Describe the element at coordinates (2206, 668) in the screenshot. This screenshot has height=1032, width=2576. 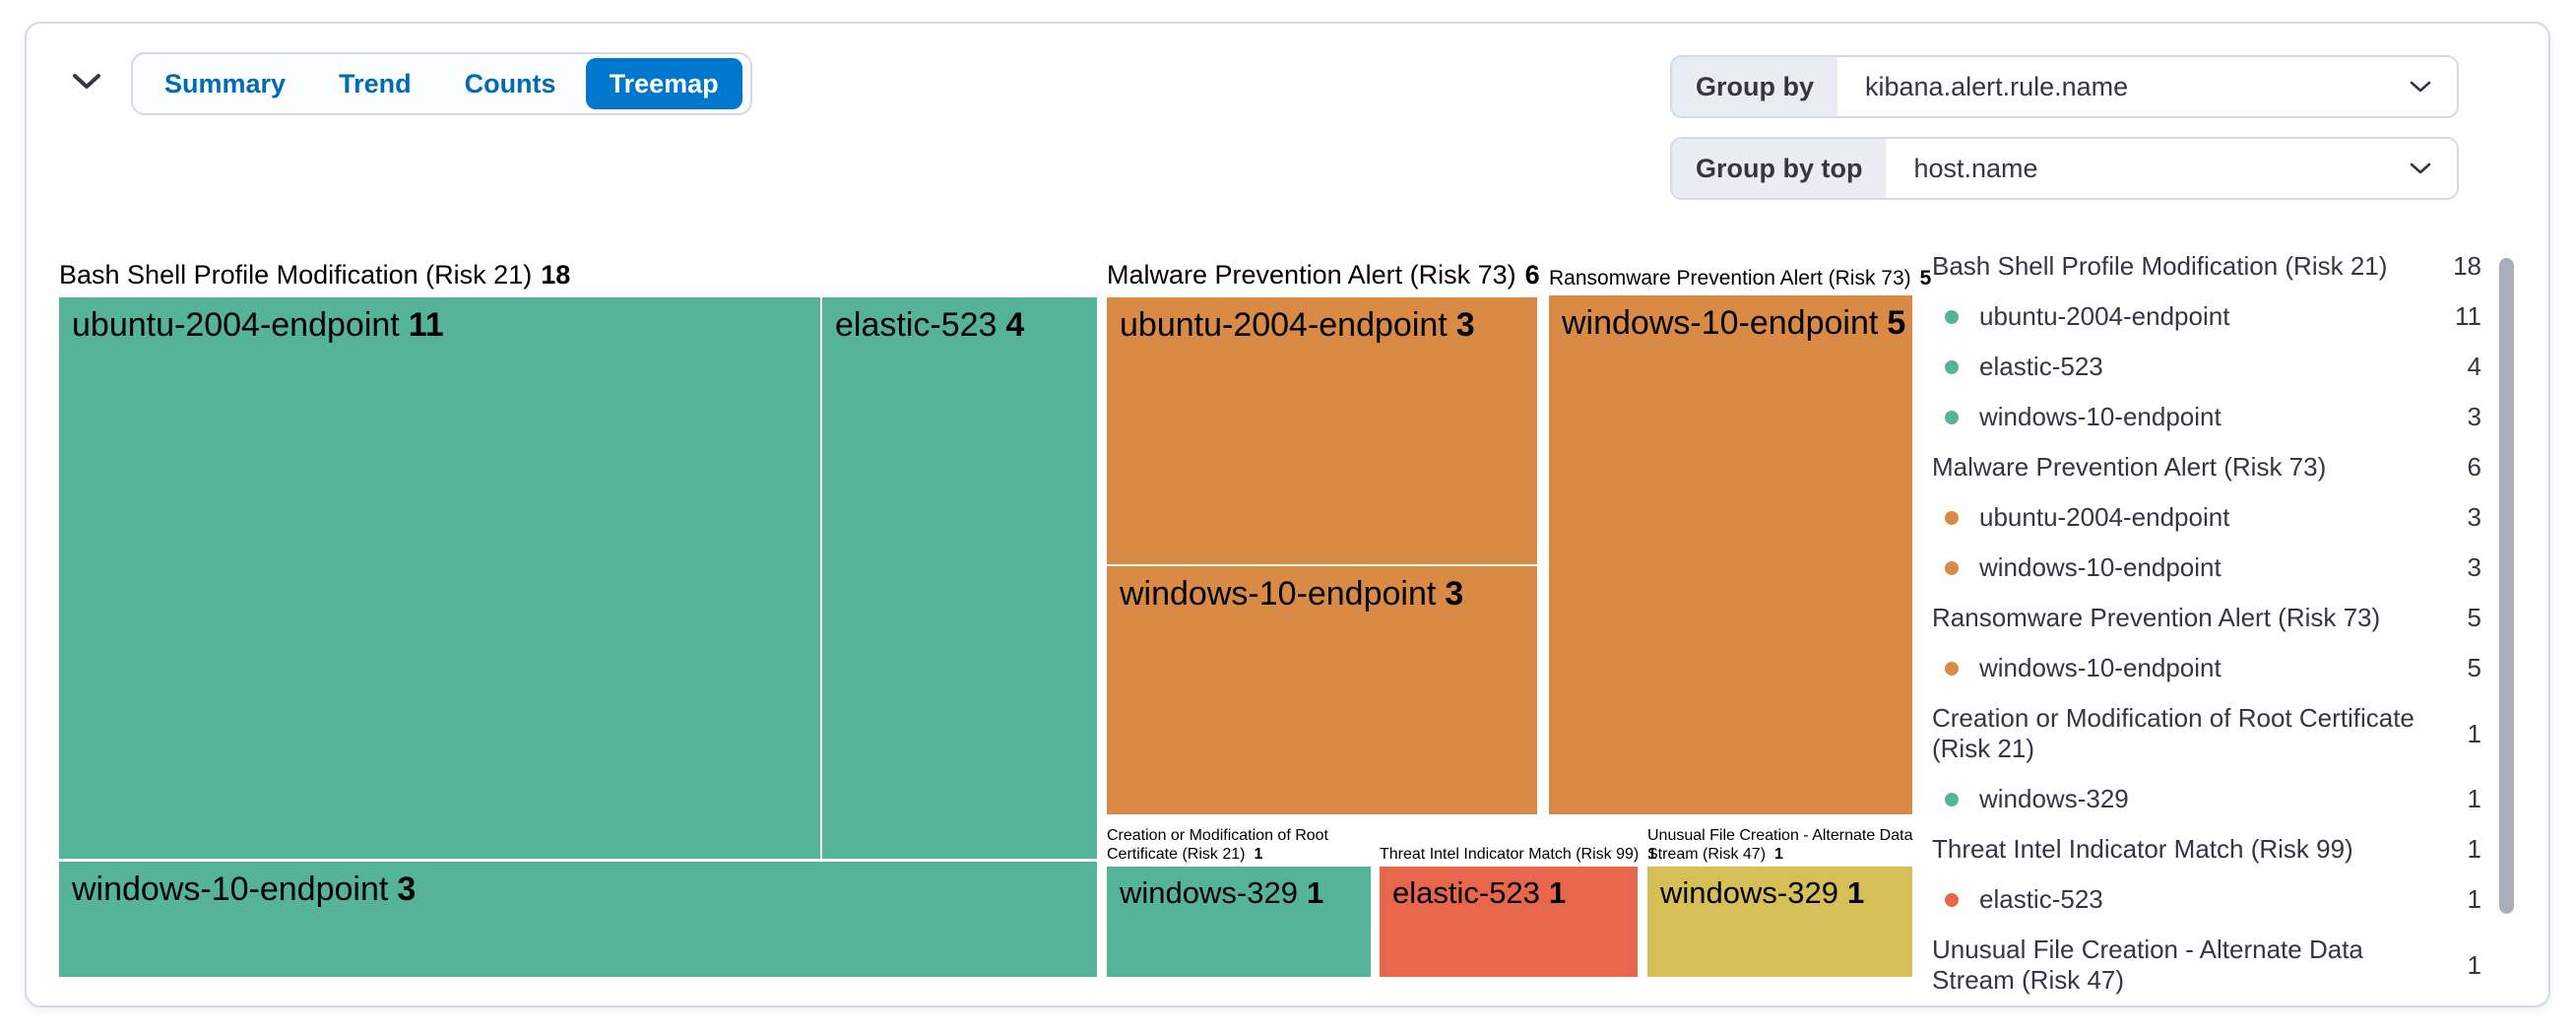
I see `legend-row: windows-10-endpoint 5` at that location.